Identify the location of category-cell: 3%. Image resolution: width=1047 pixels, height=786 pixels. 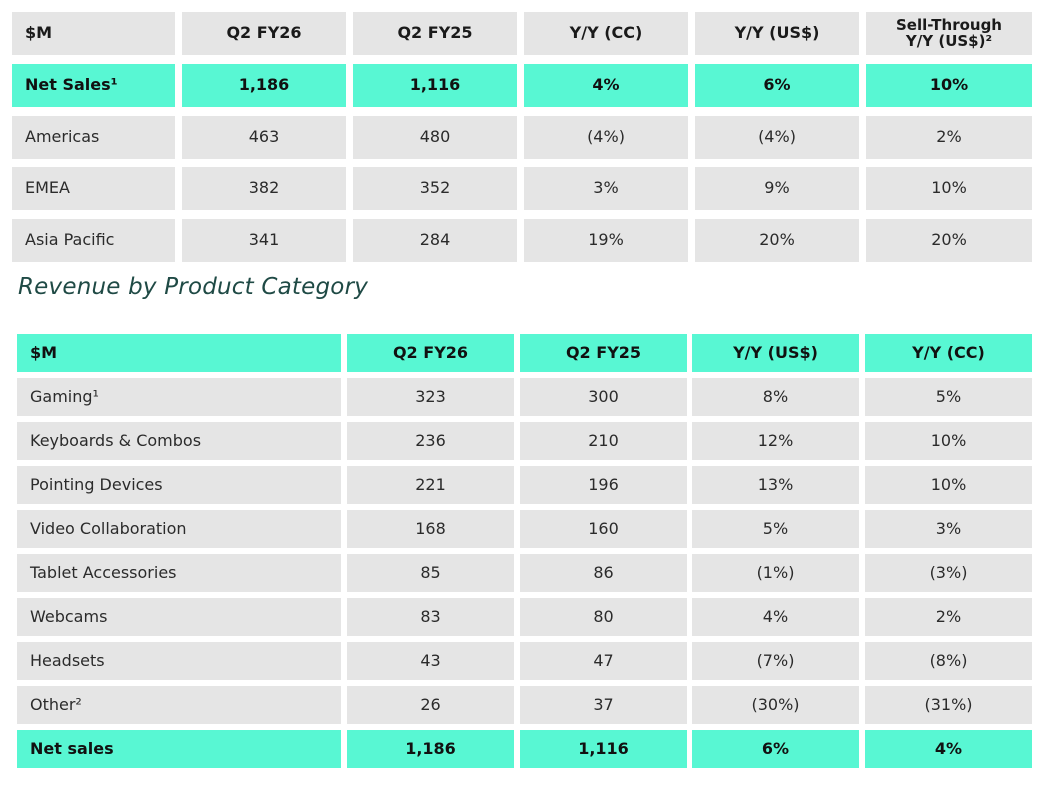
(948, 529).